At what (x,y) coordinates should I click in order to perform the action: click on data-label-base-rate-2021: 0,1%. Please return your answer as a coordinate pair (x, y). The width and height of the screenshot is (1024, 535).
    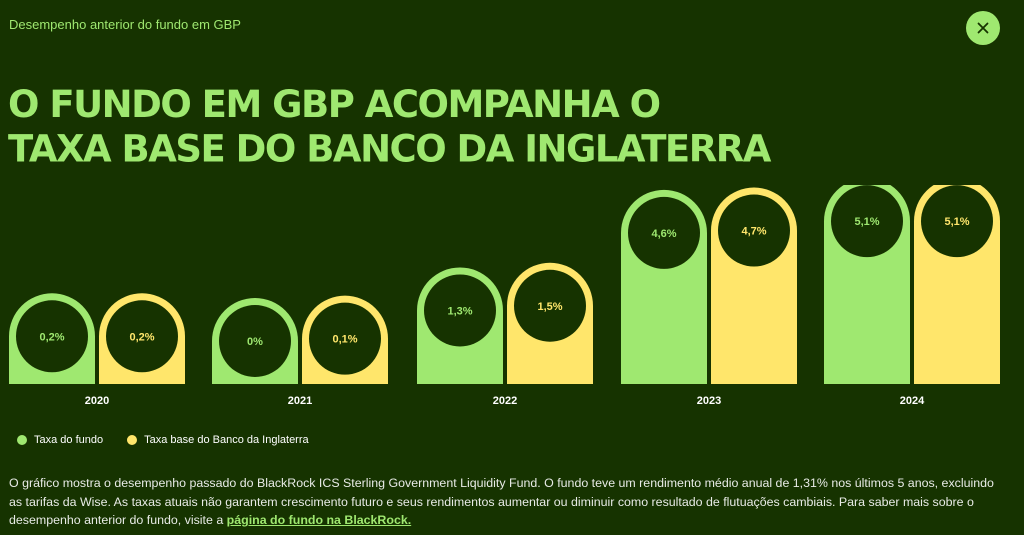
    Looking at the image, I should click on (344, 340).